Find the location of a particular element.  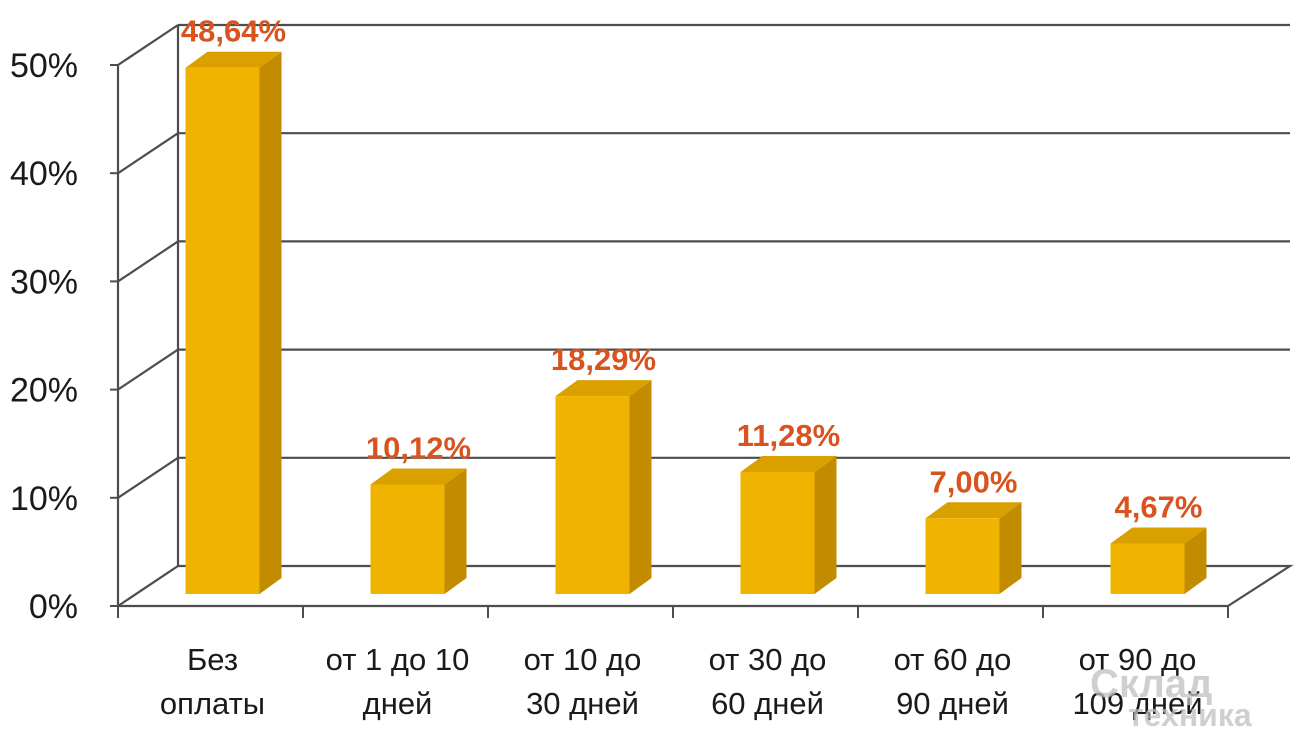

x-tick-label: от 10 до is located at coordinates (583, 659).